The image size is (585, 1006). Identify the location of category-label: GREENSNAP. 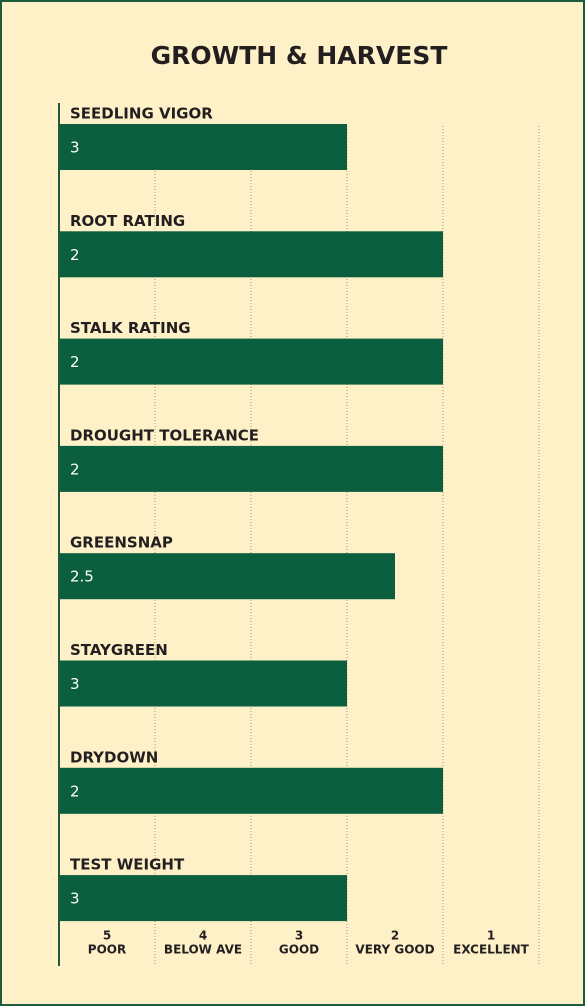
(121, 543).